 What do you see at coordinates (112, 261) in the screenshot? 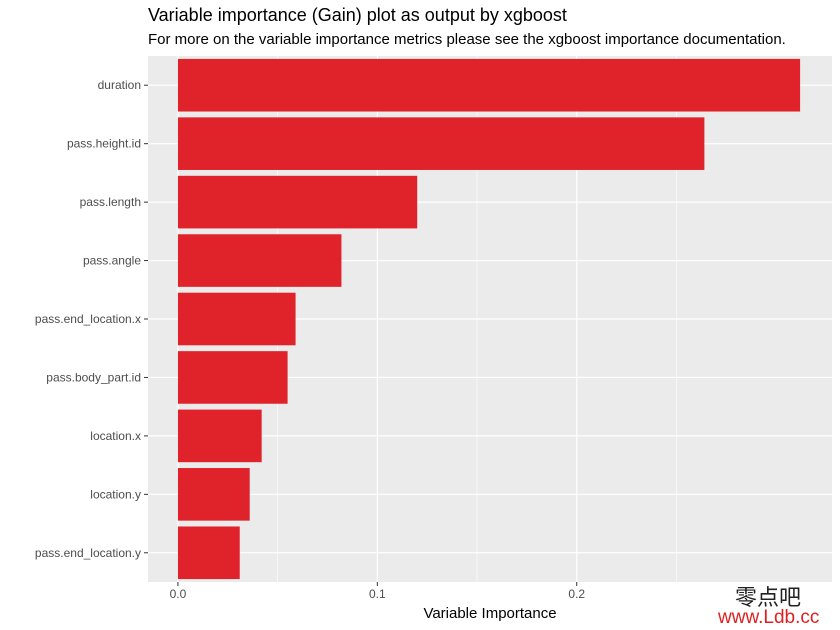
I see `y-tick-label: pass.angle` at bounding box center [112, 261].